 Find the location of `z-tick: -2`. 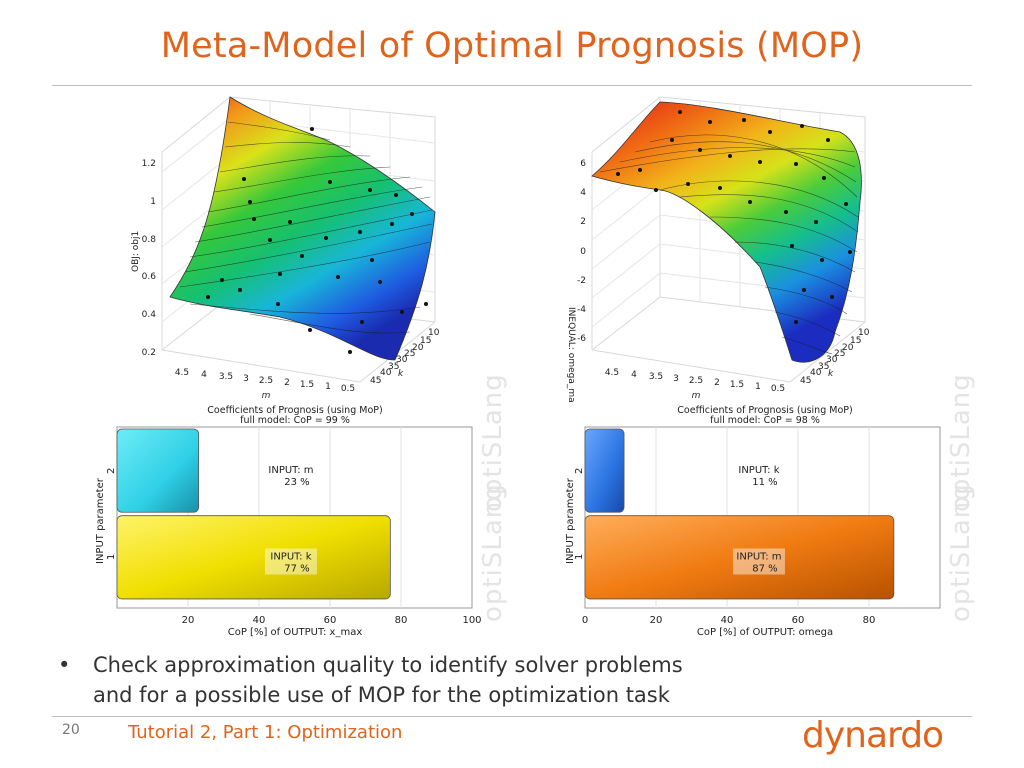

z-tick: -2 is located at coordinates (581, 281).